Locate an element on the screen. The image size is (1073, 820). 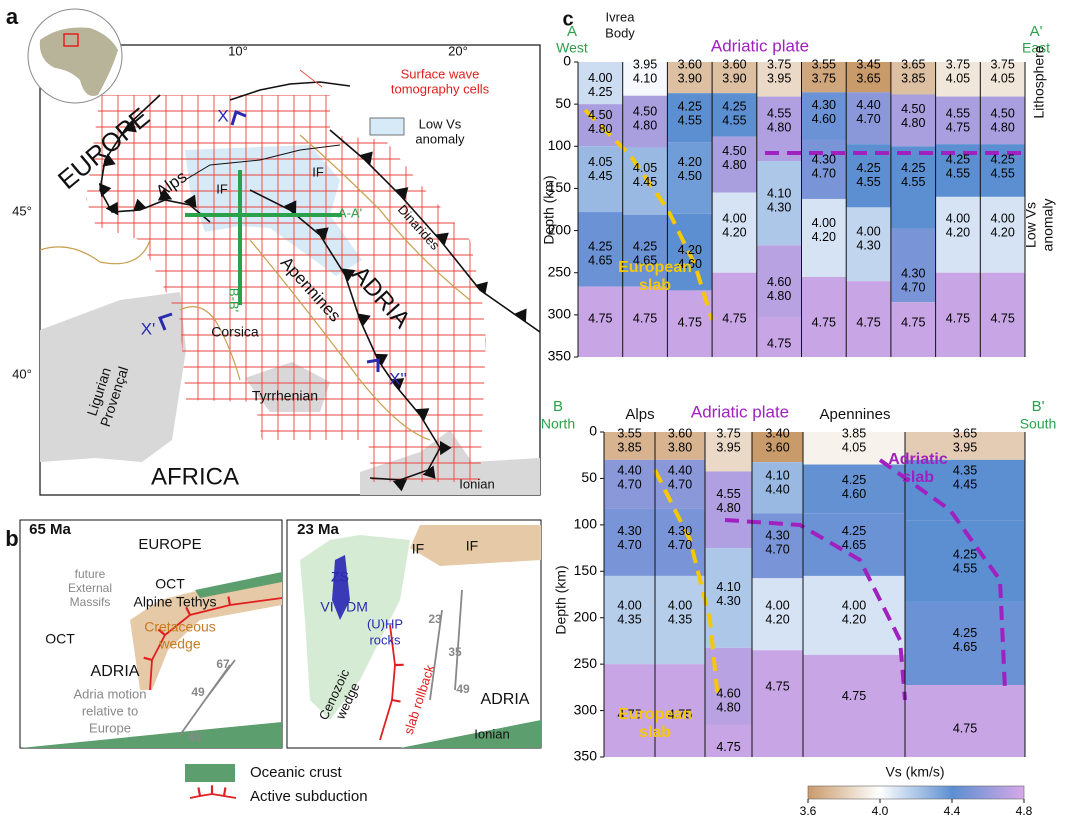
label: b is located at coordinates (11, 538).